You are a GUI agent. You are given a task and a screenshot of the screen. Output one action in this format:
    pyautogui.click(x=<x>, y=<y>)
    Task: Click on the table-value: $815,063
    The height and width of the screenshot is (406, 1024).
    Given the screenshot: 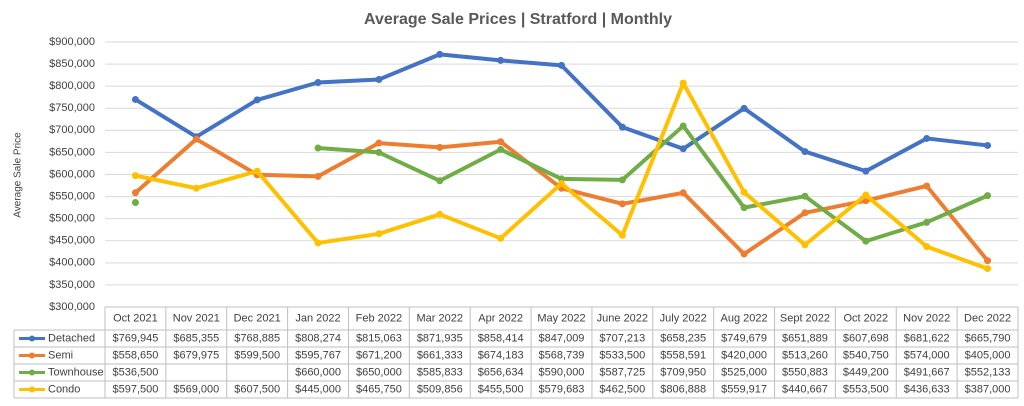 What is the action you would take?
    pyautogui.click(x=379, y=338)
    